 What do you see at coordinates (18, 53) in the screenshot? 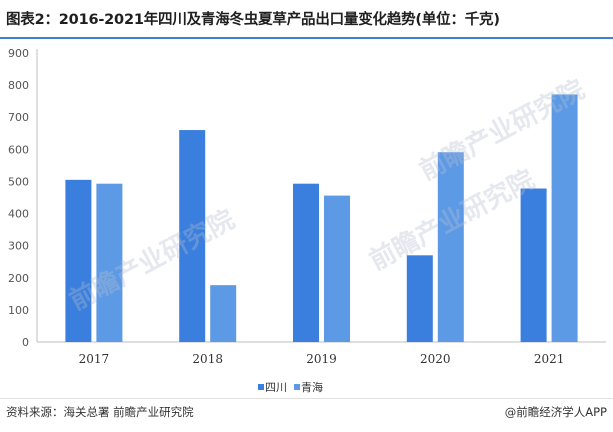
I see `y-tick-label: 900` at bounding box center [18, 53].